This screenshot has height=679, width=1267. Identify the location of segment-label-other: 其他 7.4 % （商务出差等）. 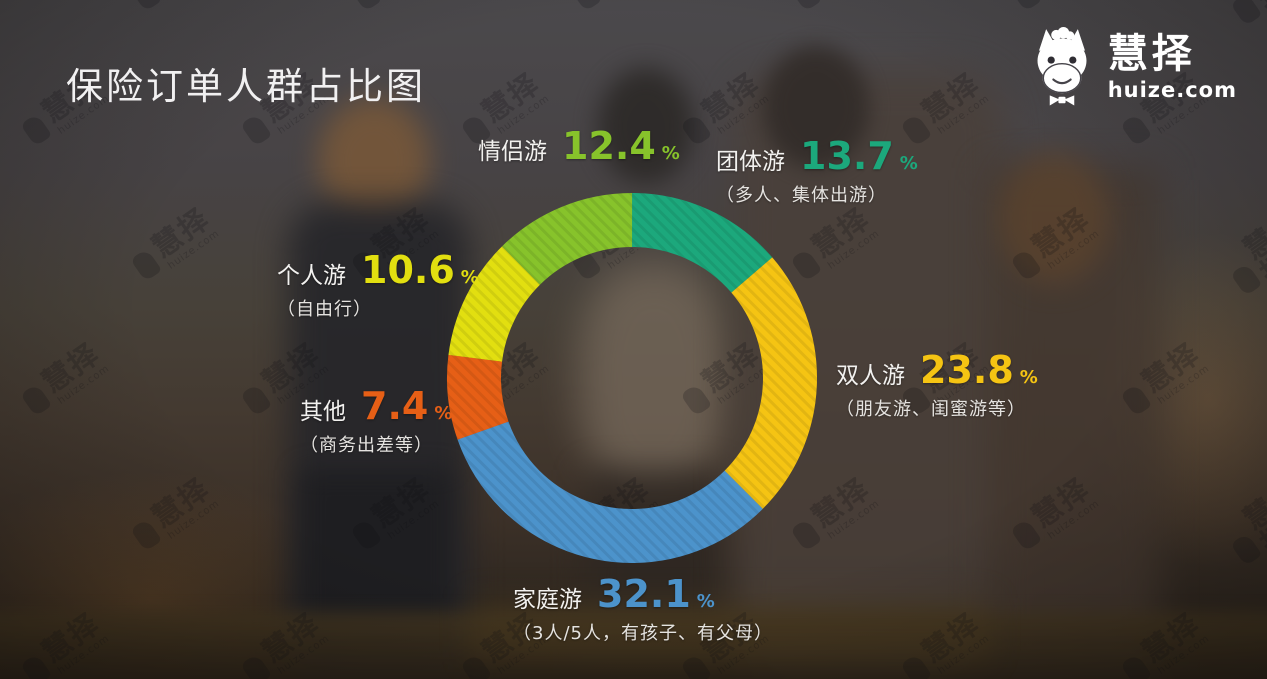
(376, 420).